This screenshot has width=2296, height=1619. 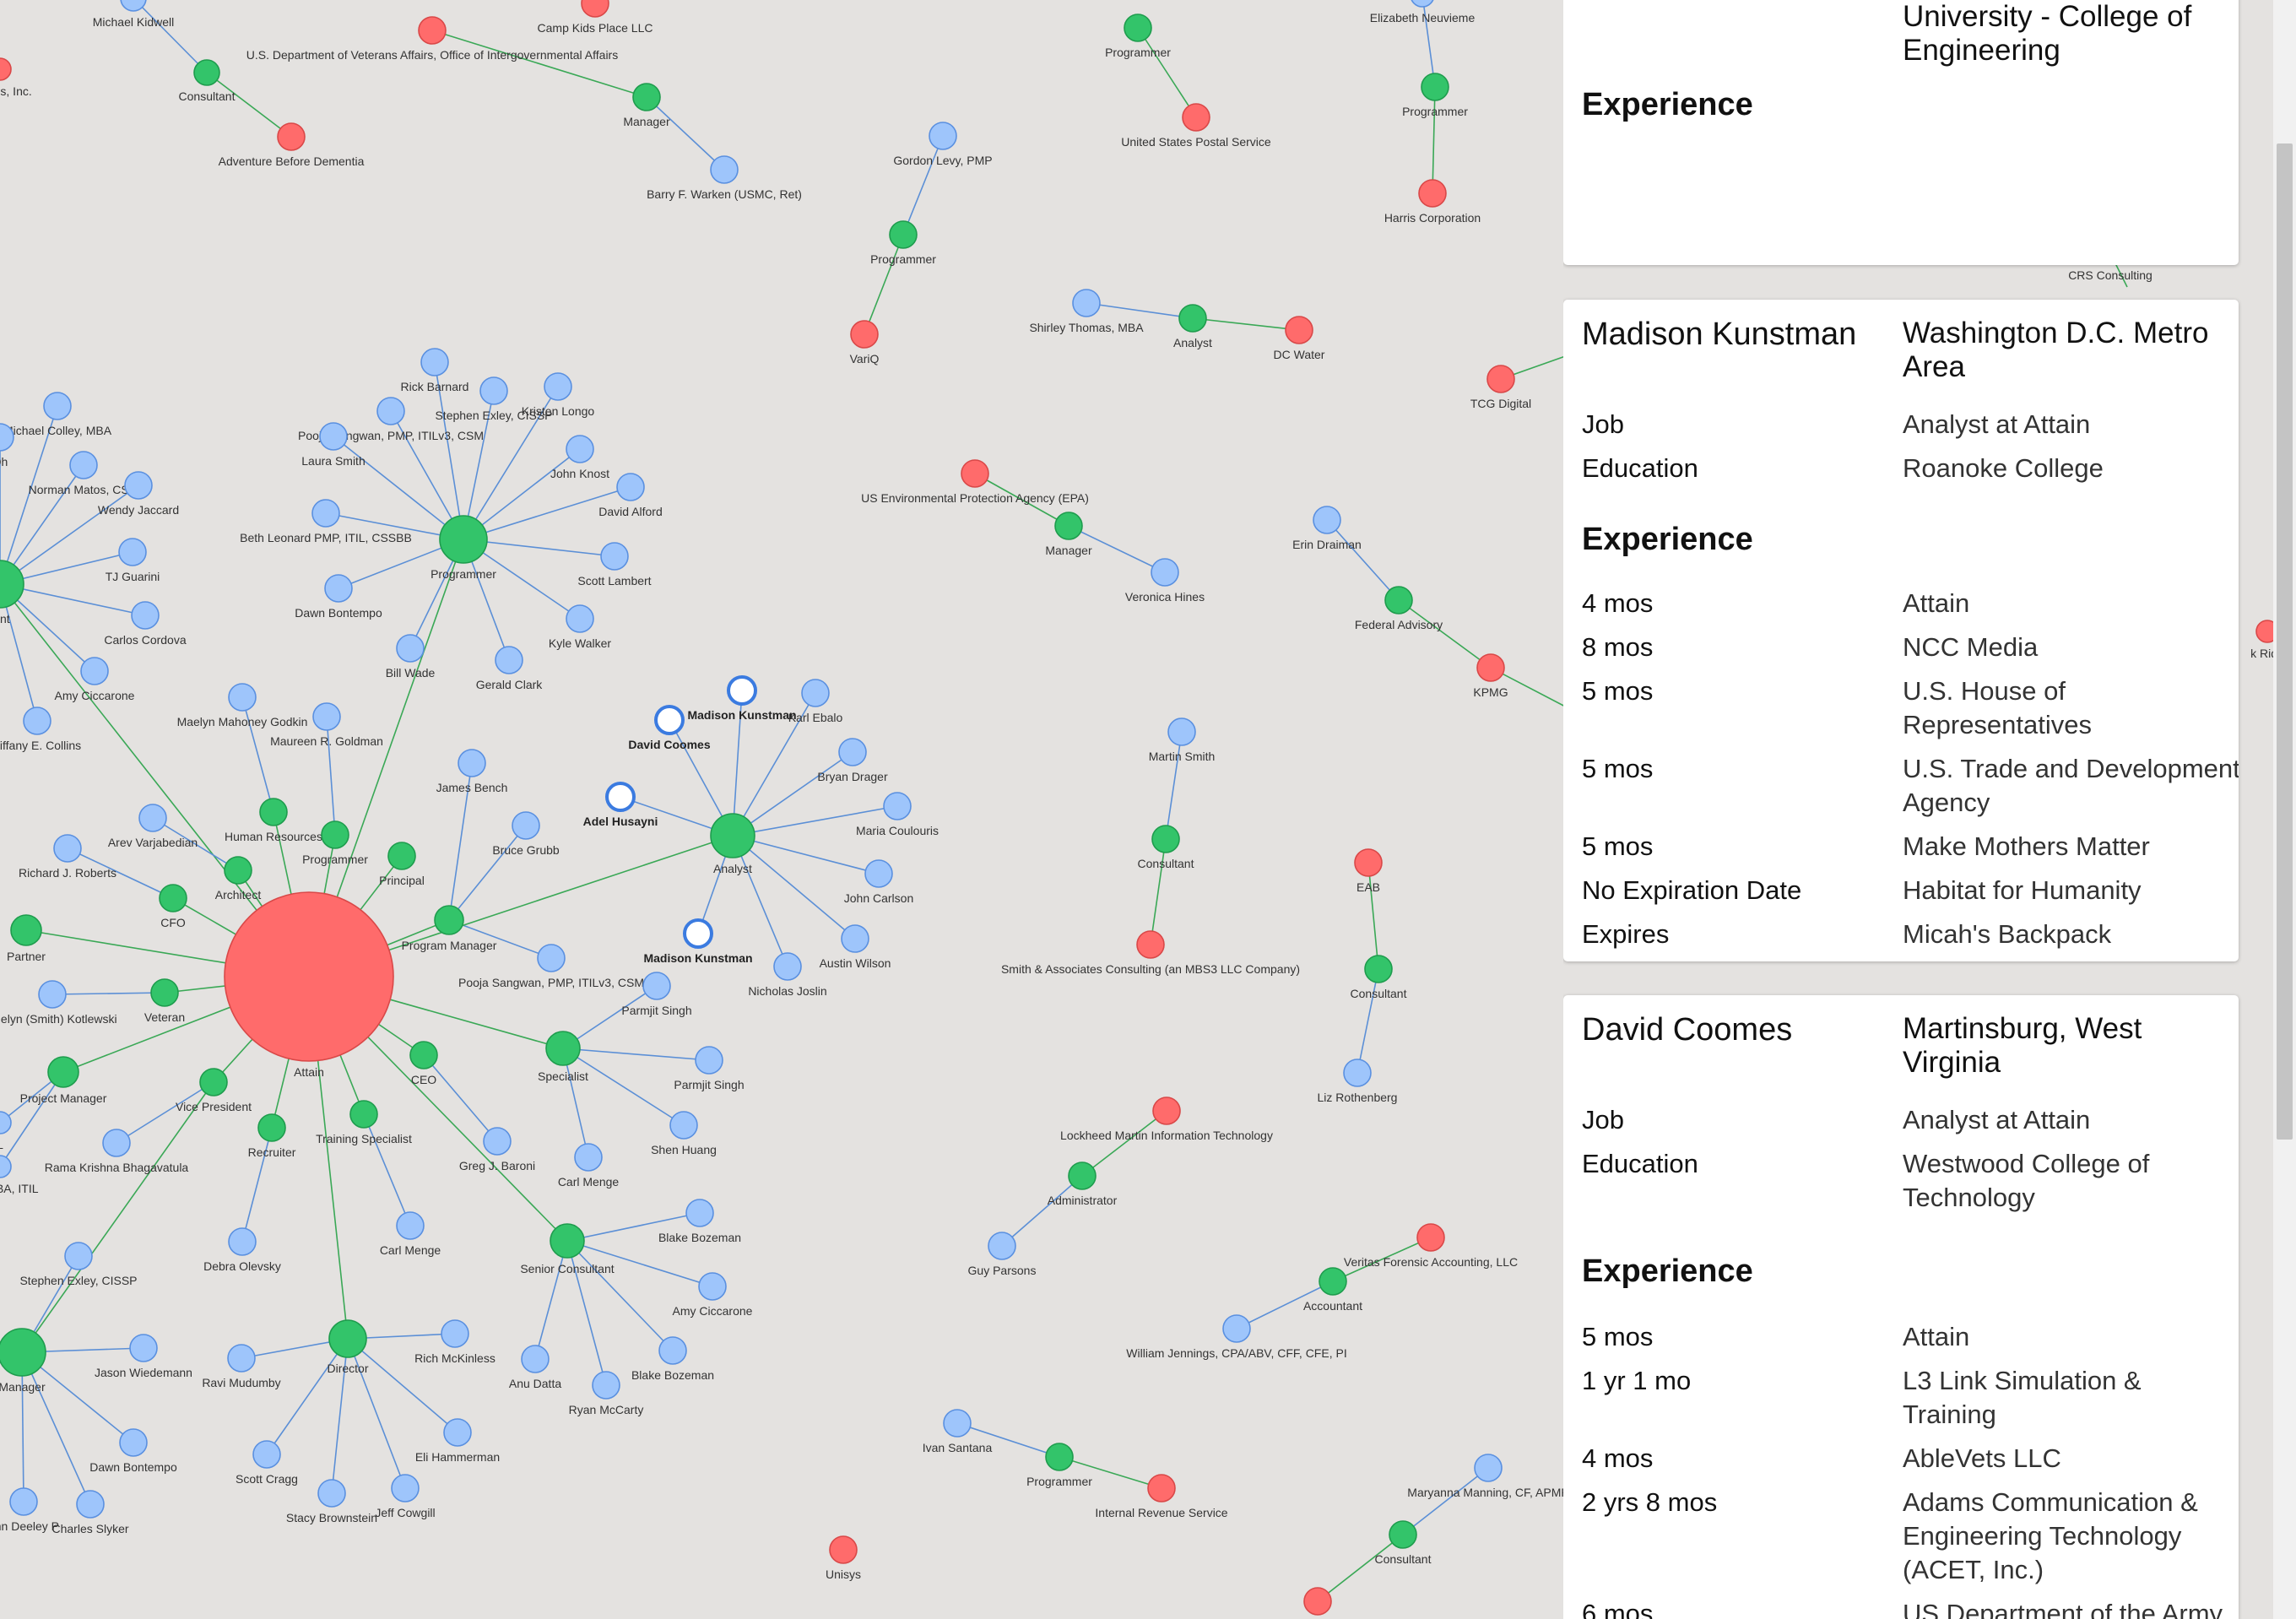 I want to click on node-g_prog3: Programmer, so click(x=903, y=243).